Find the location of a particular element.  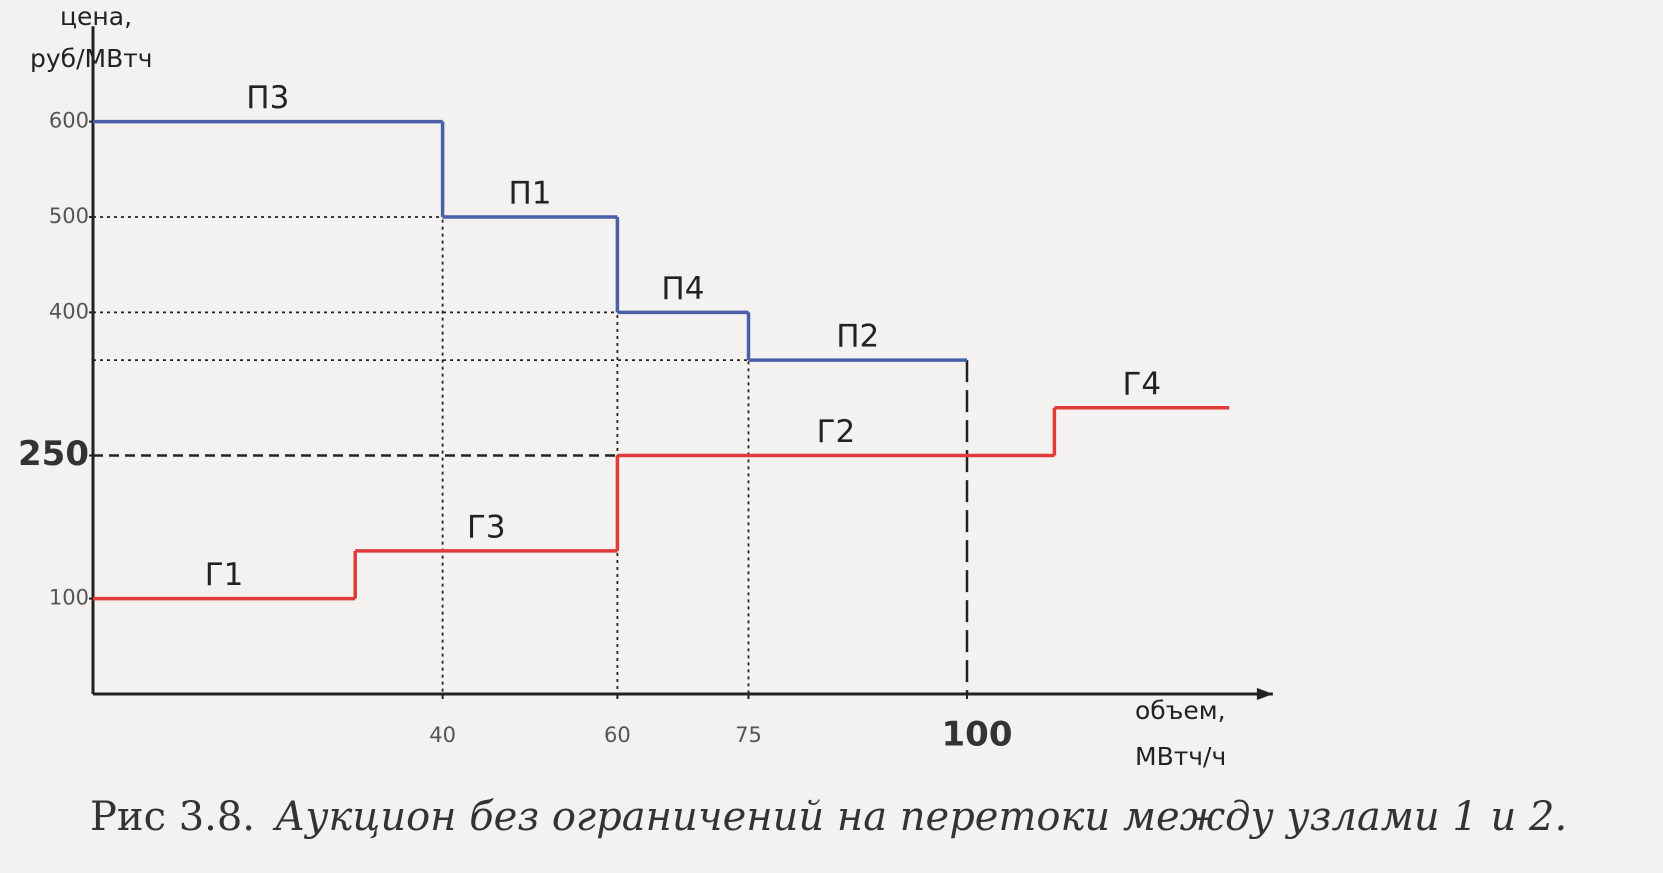

y-tick-label: 400 is located at coordinates (69, 311).